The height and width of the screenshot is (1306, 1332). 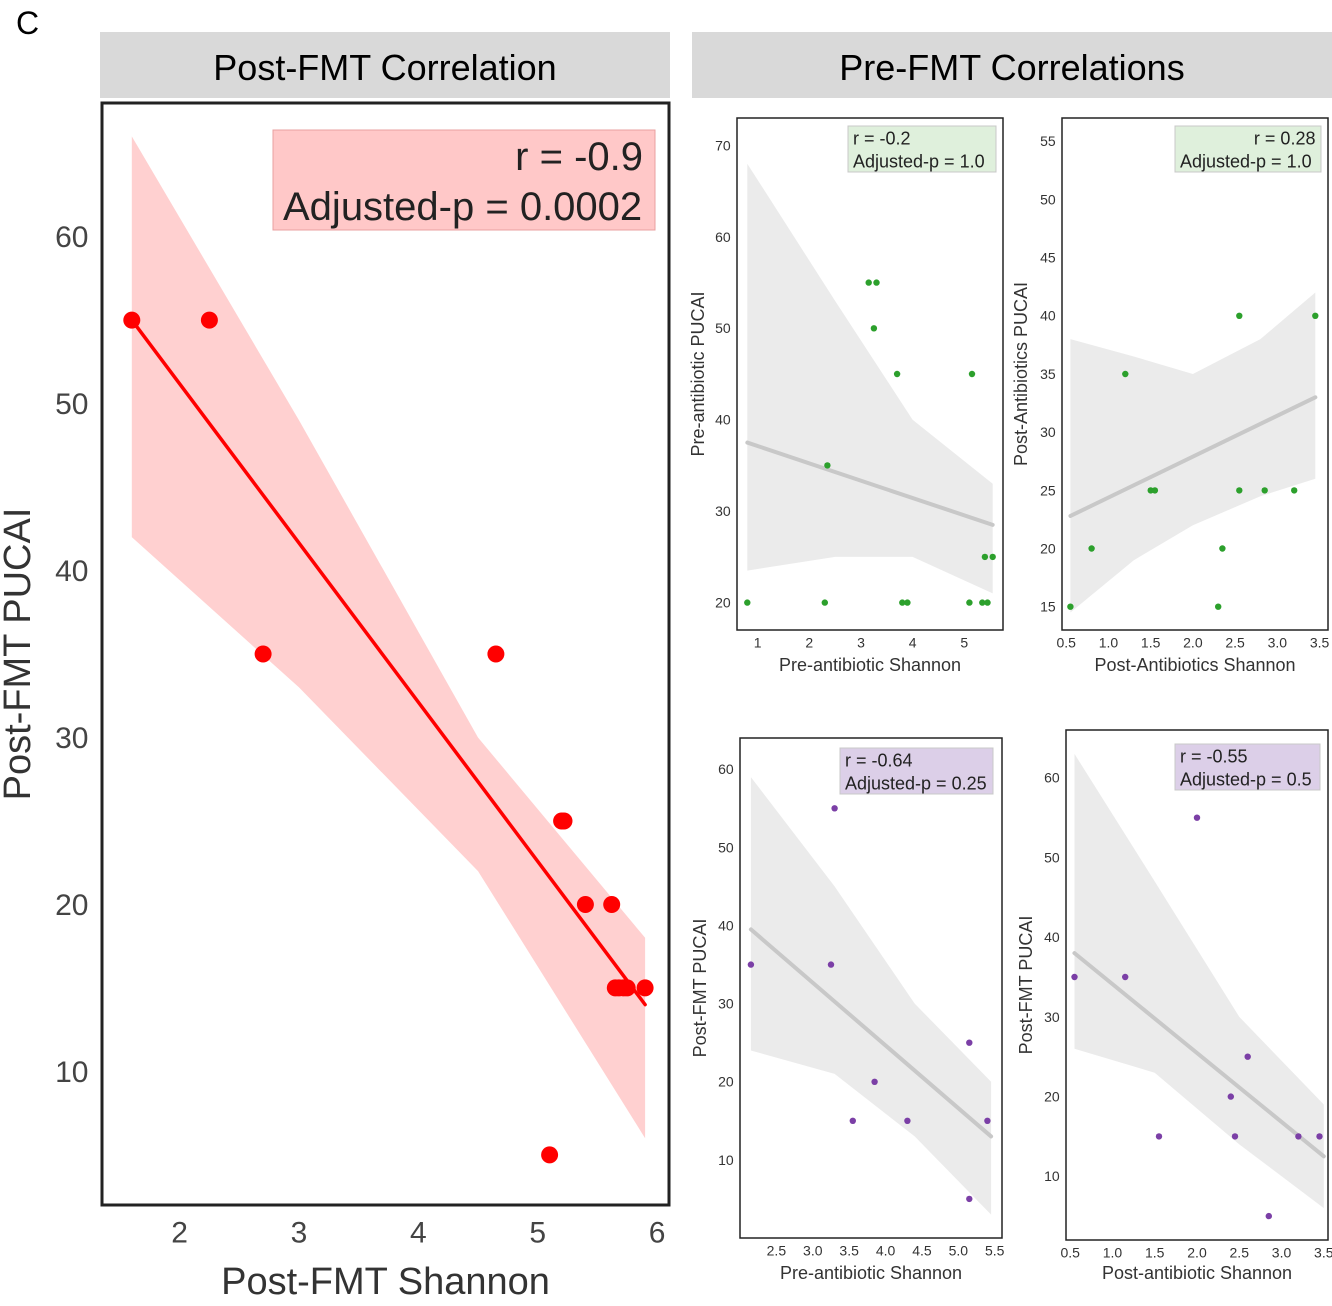 What do you see at coordinates (882, 138) in the screenshot?
I see `annotation-r: r = -0.2` at bounding box center [882, 138].